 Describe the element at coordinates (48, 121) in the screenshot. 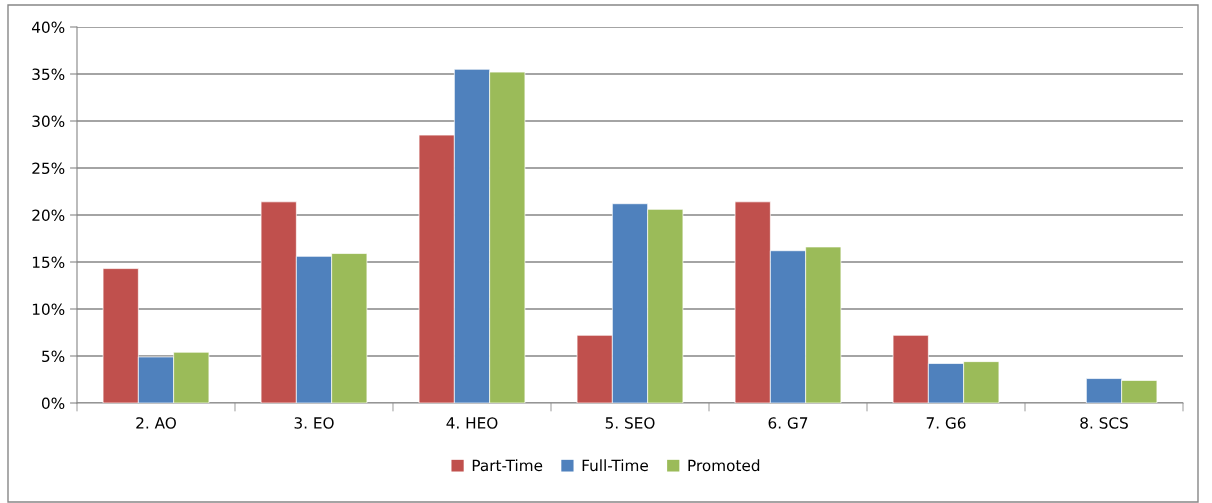

I see `y-tick-label: 30%` at that location.